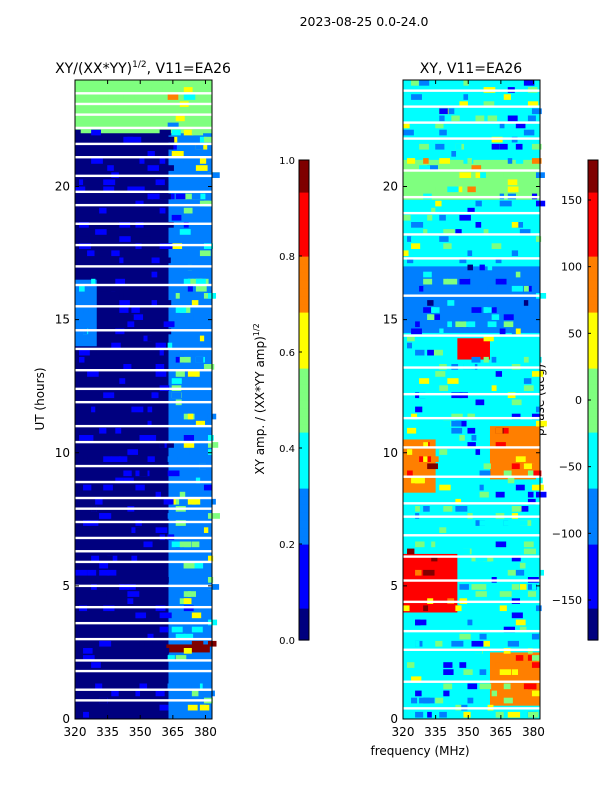  I want to click on x-tick-label: 320, so click(75, 732).